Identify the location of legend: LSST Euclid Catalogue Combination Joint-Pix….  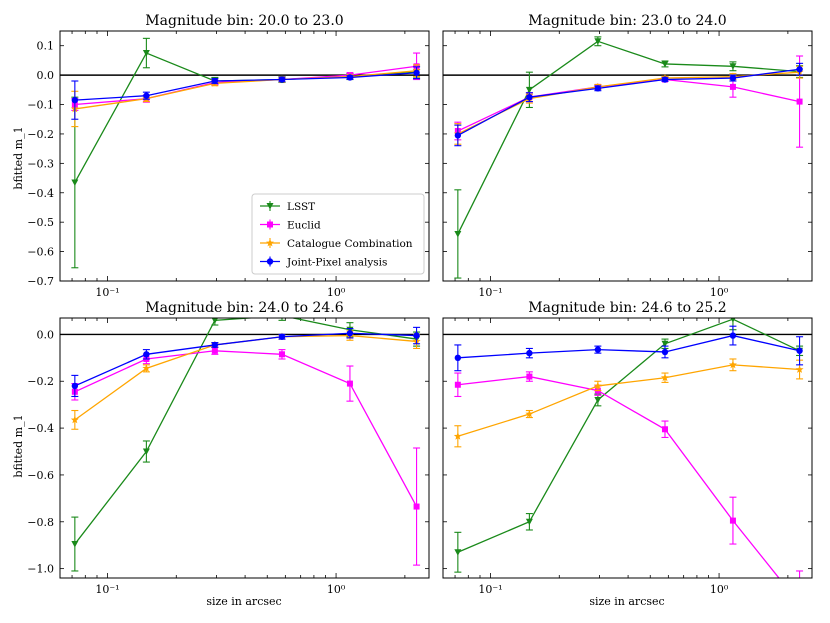
(338, 234).